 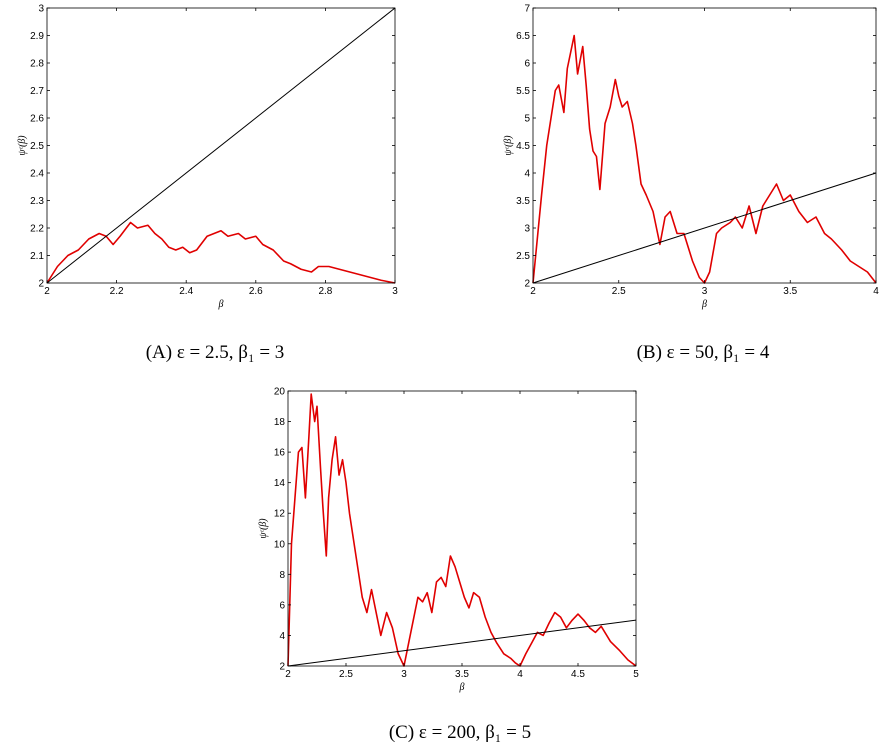 I want to click on y-tick-label: 7, so click(x=527, y=9).